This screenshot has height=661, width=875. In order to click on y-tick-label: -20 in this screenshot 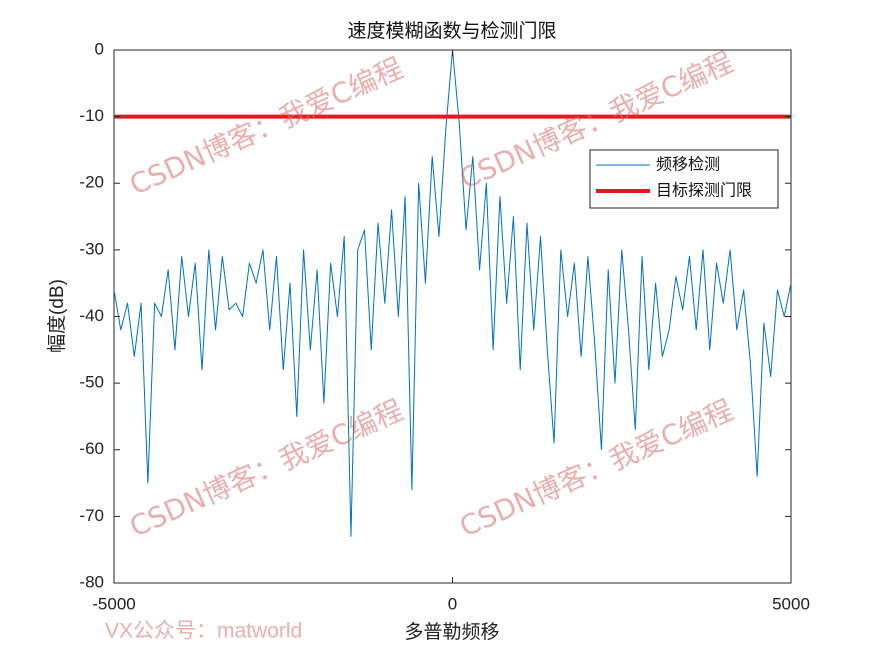, I will do `click(91, 182)`.